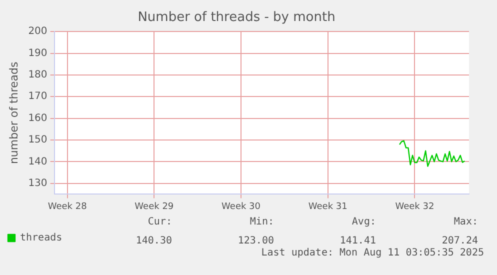 Image resolution: width=497 pixels, height=275 pixels. I want to click on x-tick-label: Week 28, so click(68, 207).